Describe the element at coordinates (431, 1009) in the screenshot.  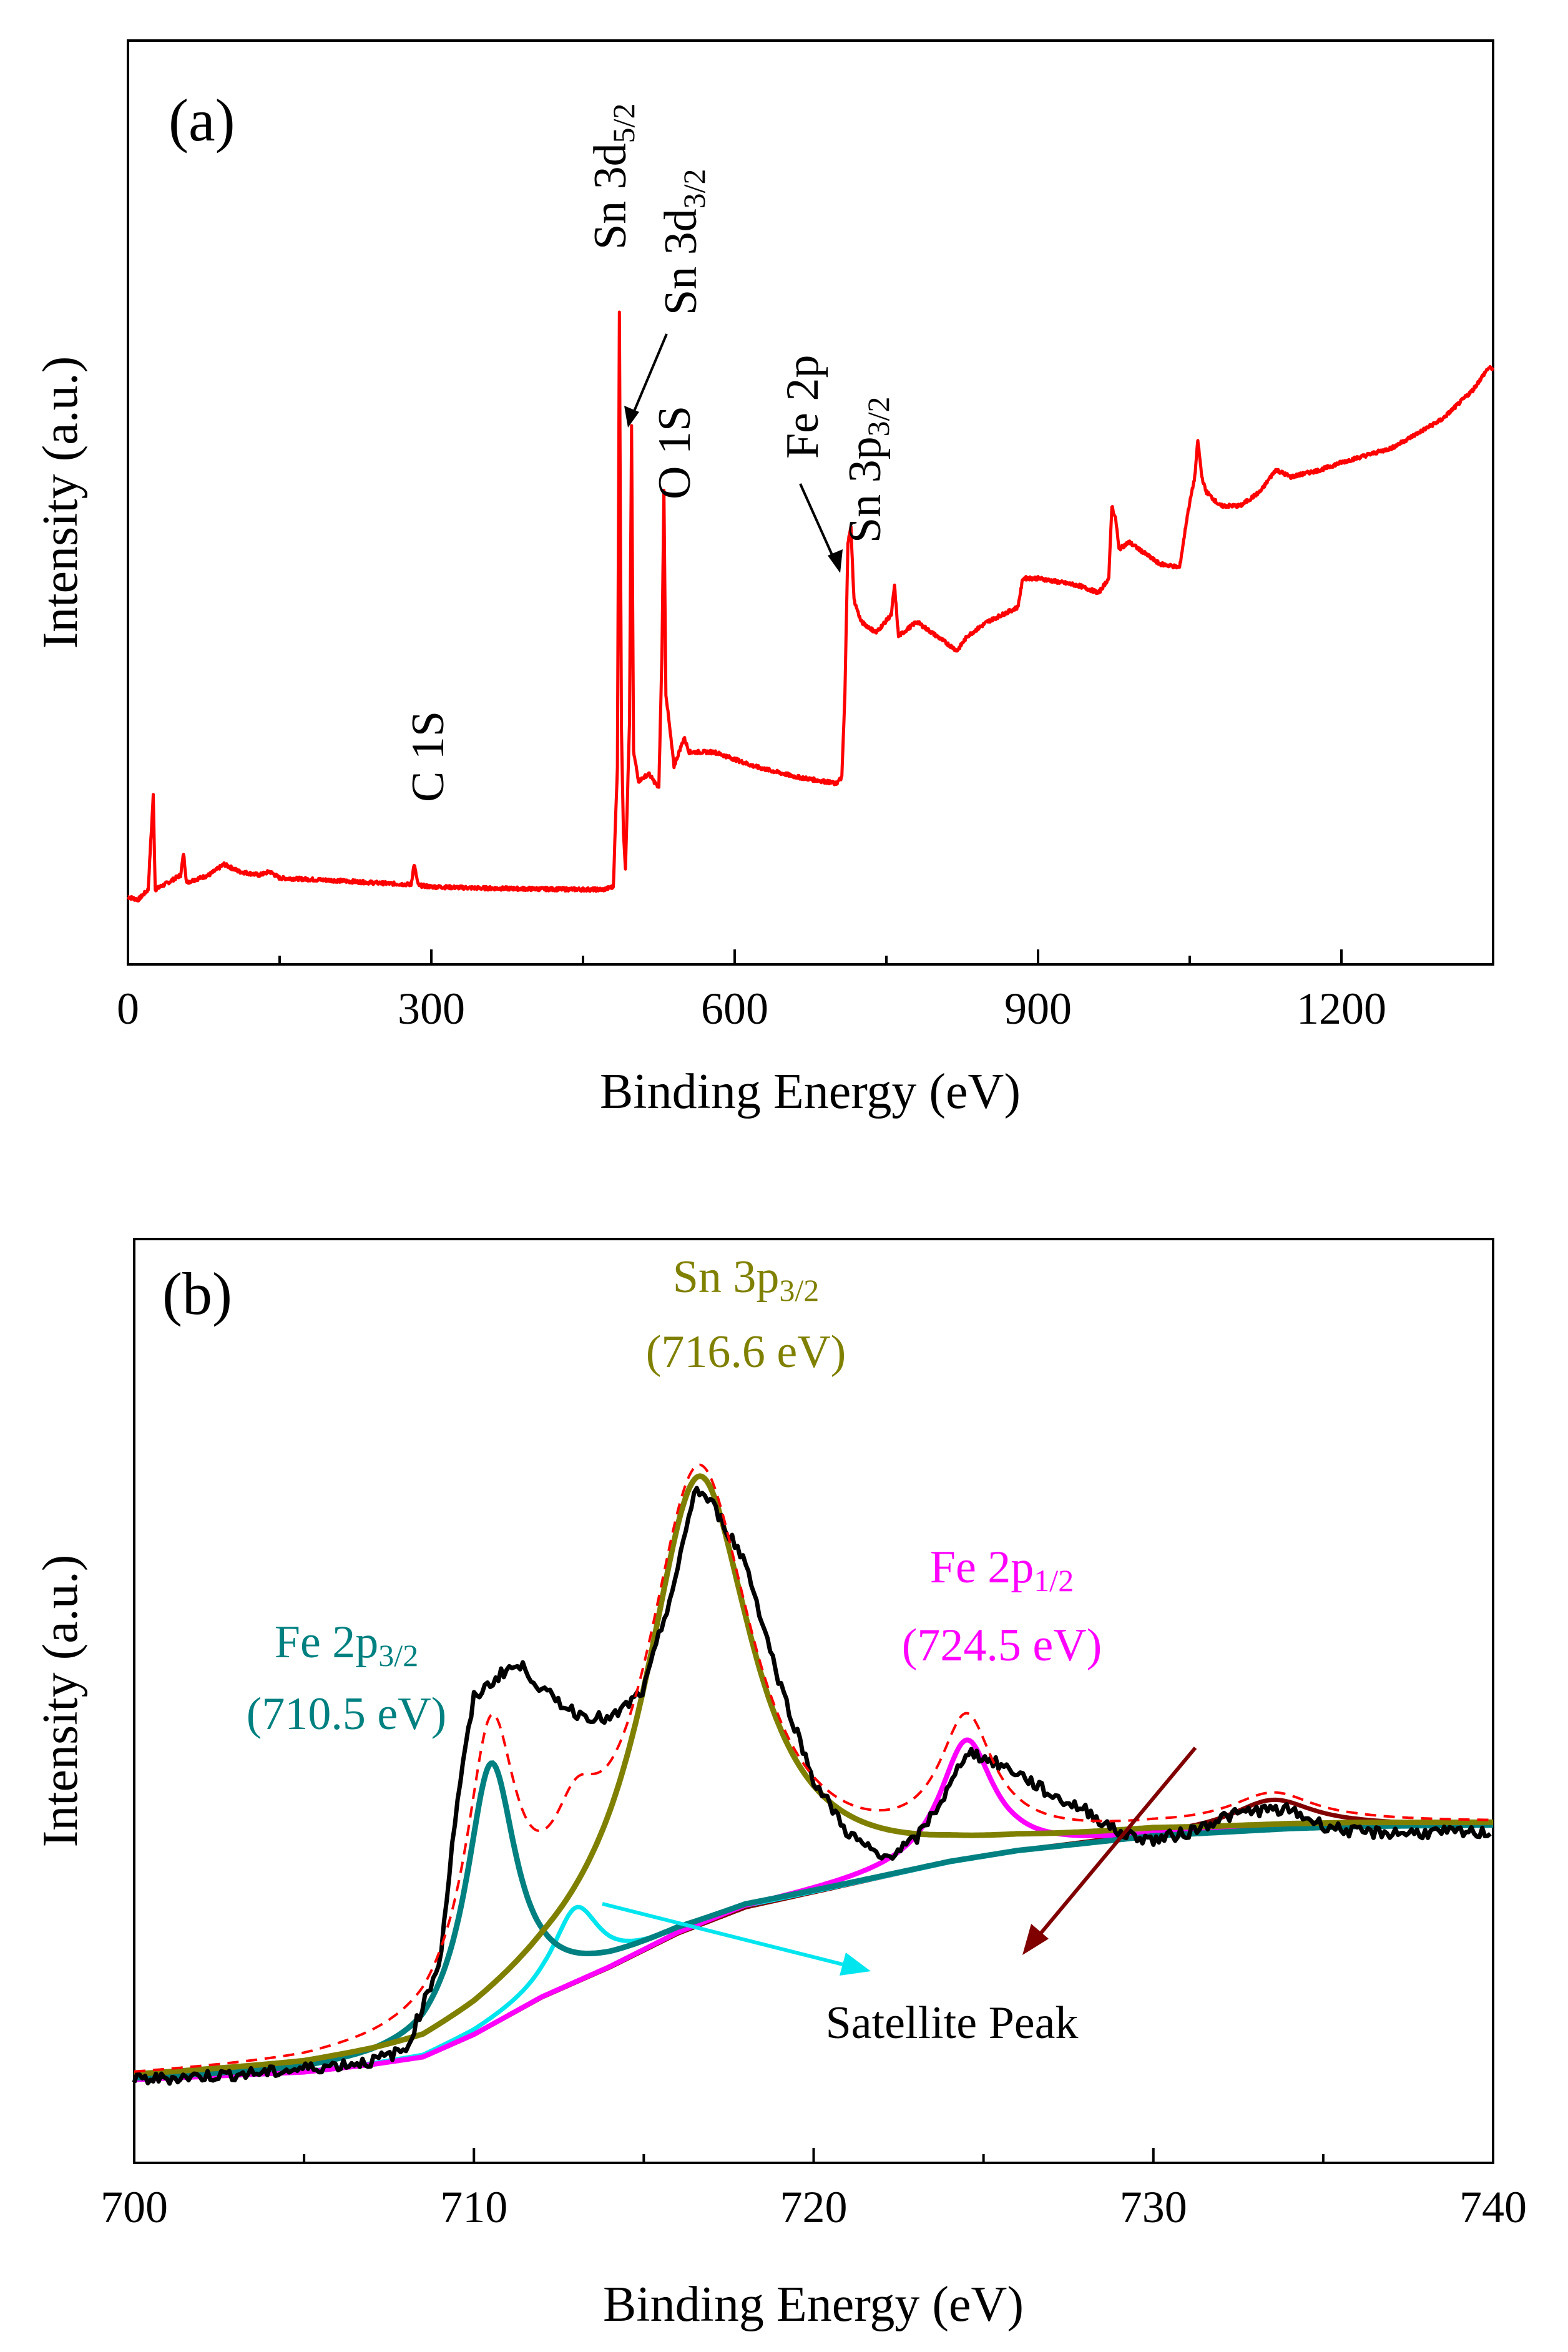
I see `panel-a-tick-label: 300` at that location.